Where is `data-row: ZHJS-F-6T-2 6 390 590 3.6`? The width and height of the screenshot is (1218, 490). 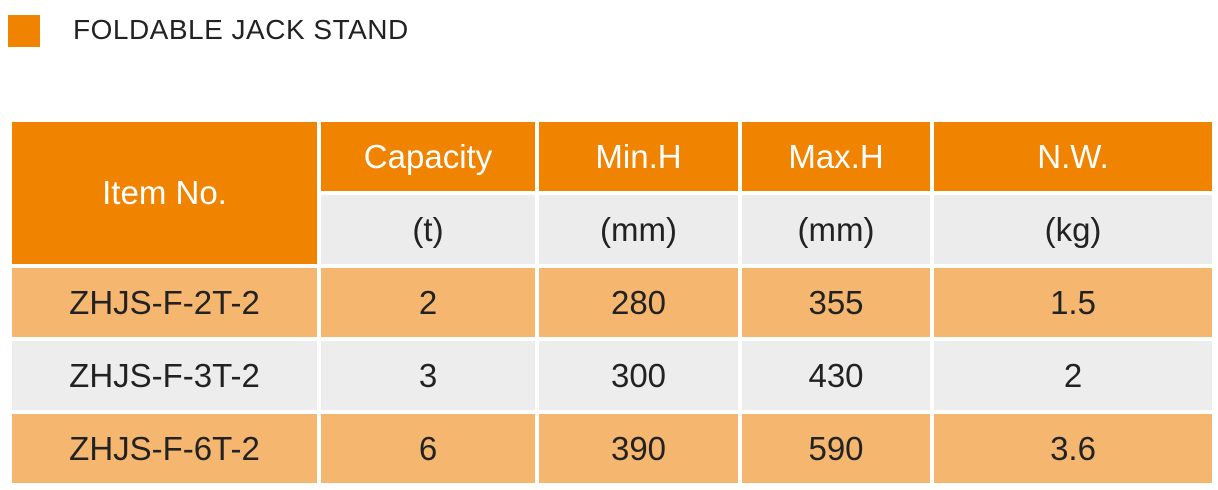 data-row: ZHJS-F-6T-2 6 390 590 3.6 is located at coordinates (612, 448).